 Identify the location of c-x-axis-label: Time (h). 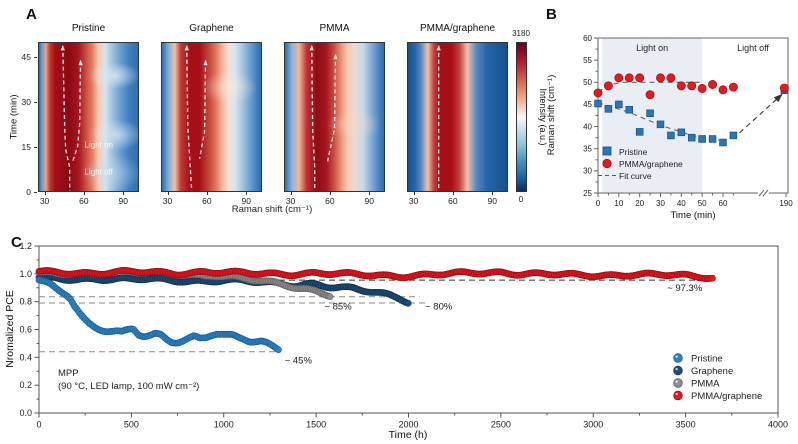
(408, 435).